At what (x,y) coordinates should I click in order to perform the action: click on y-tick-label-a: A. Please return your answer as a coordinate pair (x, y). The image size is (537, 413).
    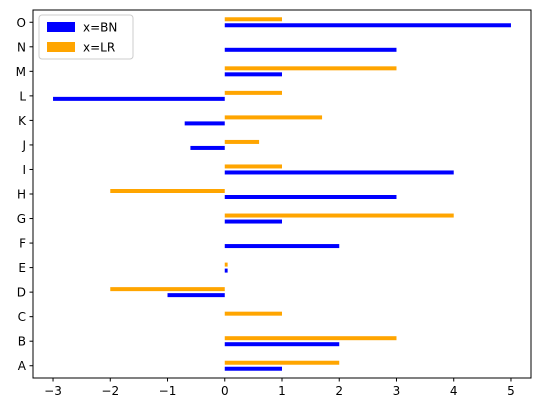
    Looking at the image, I should click on (22, 366).